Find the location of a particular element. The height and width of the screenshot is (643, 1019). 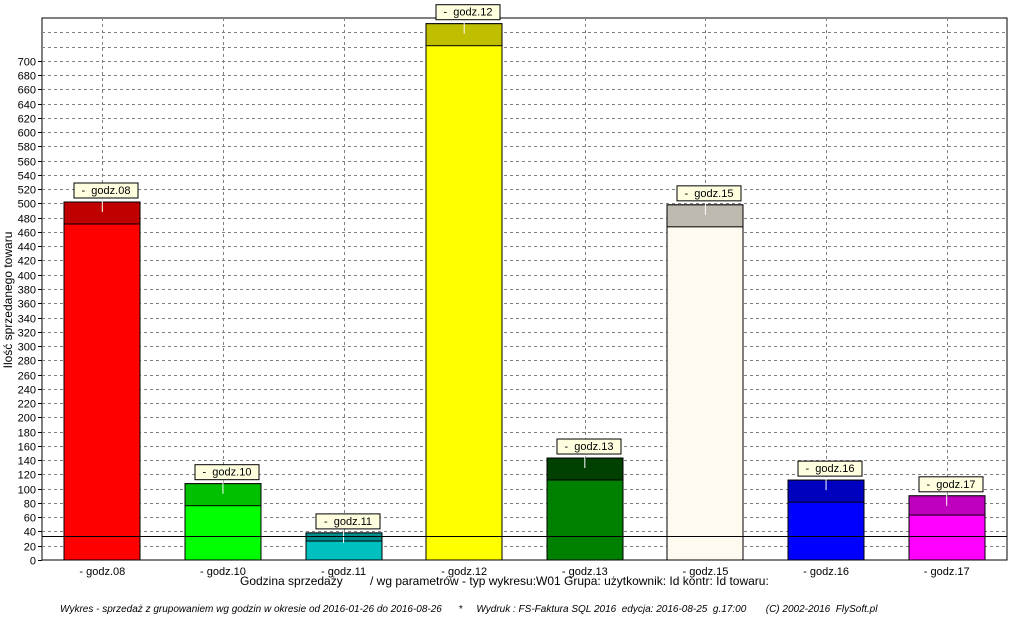

y-tick-label: 220 is located at coordinates (27, 405).